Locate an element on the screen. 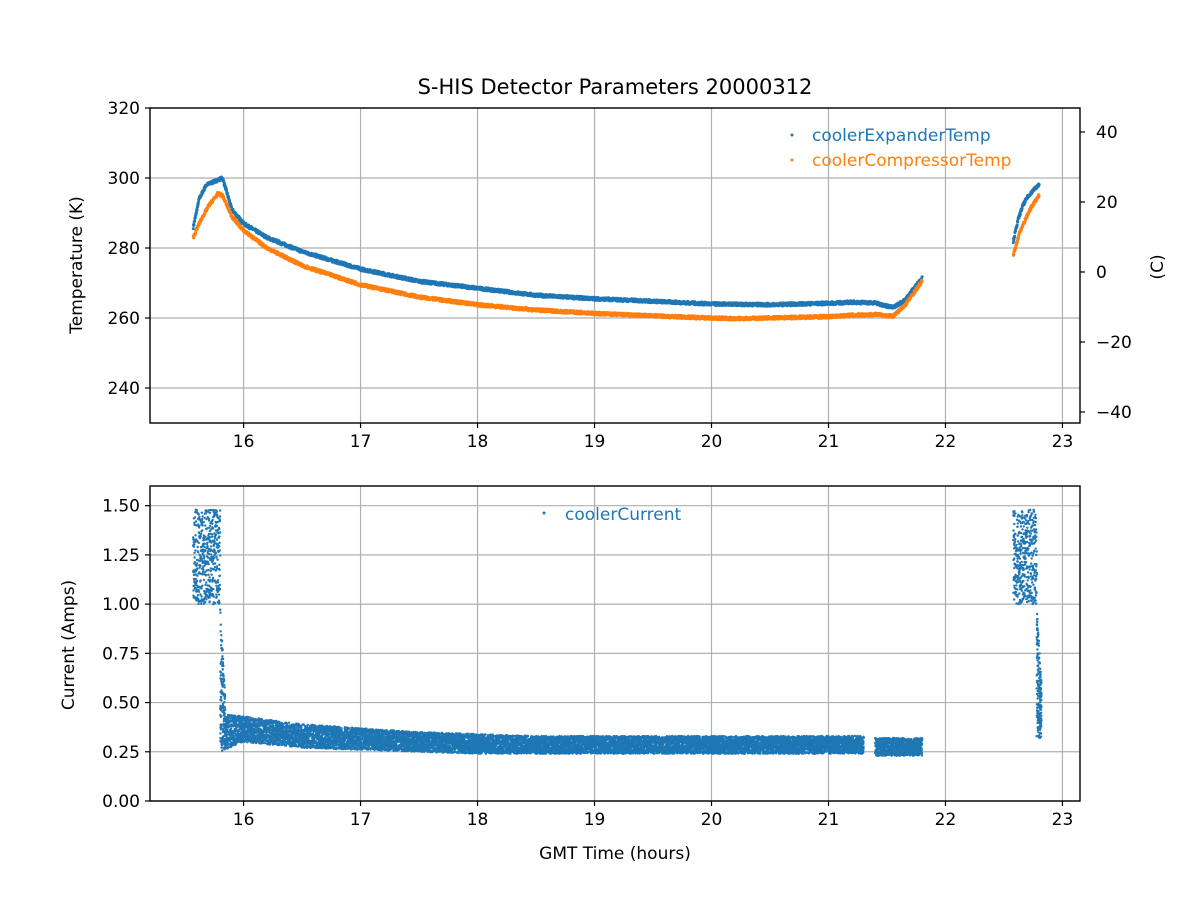 Image resolution: width=1200 pixels, height=900 pixels. temperature-data is located at coordinates (616, 248).